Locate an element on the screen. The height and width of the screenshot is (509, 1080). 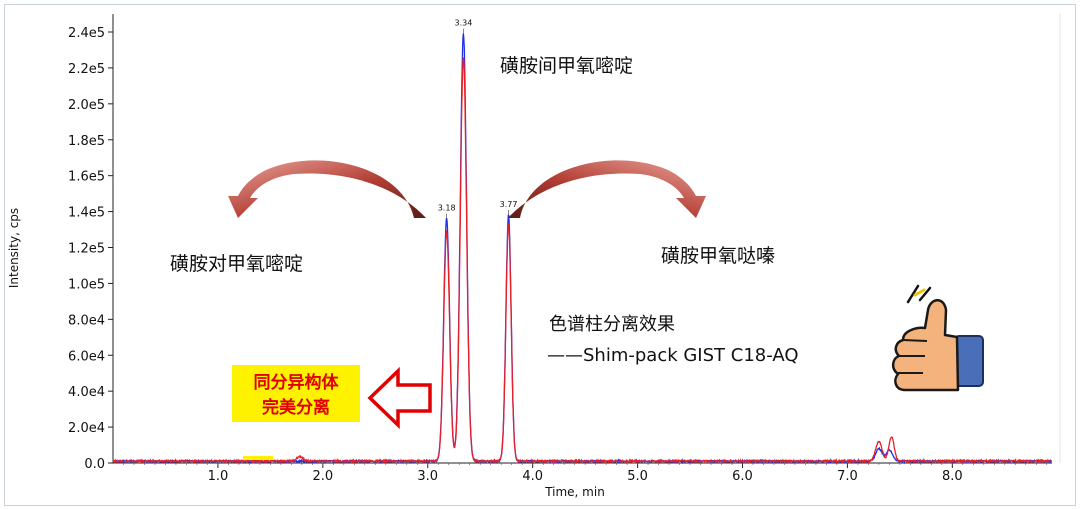
y-tick-label: 1.6e5 is located at coordinates (86, 177).